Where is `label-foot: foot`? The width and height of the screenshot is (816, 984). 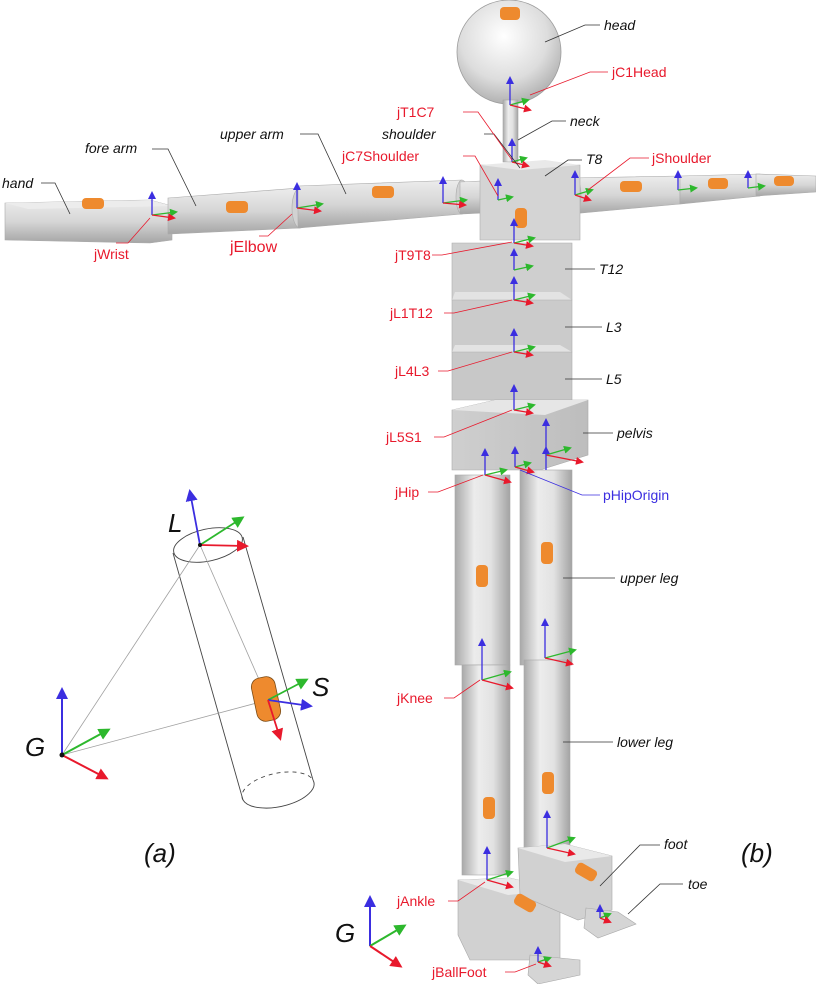 label-foot: foot is located at coordinates (676, 844).